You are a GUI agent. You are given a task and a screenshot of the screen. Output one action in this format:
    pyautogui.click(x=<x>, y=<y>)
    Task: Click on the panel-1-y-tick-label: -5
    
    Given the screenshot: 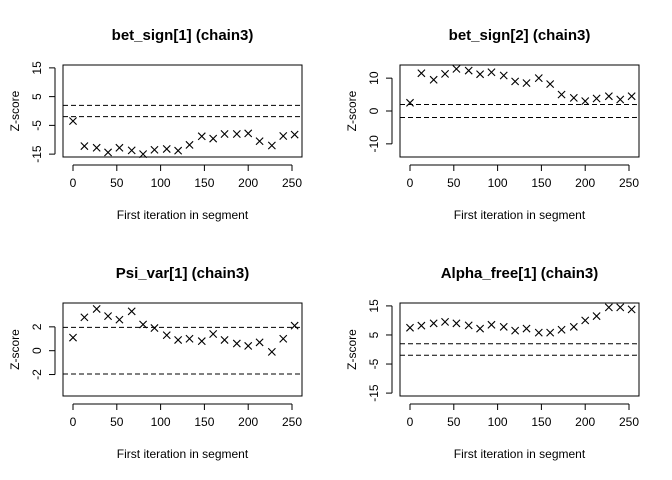 What is the action you would take?
    pyautogui.click(x=37, y=125)
    